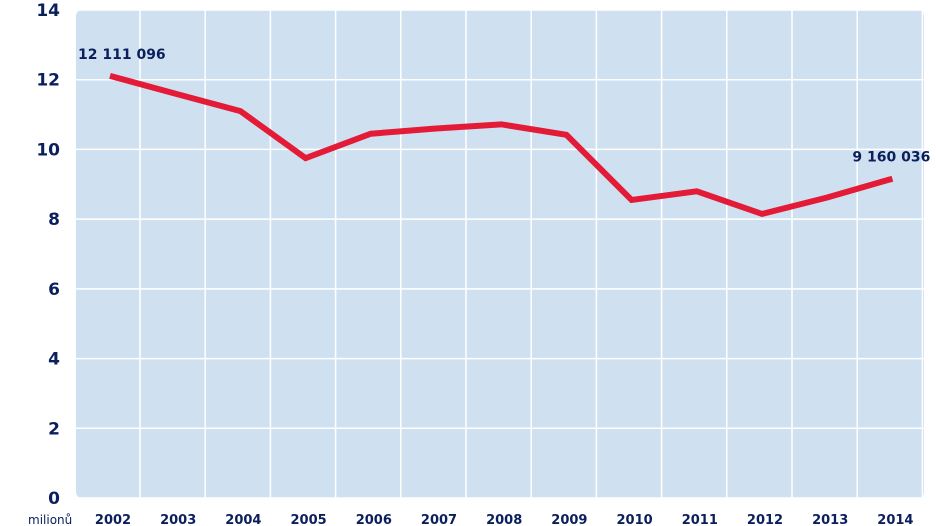  Describe the element at coordinates (50, 519) in the screenshot. I see `y-unit-label: milionů` at that location.